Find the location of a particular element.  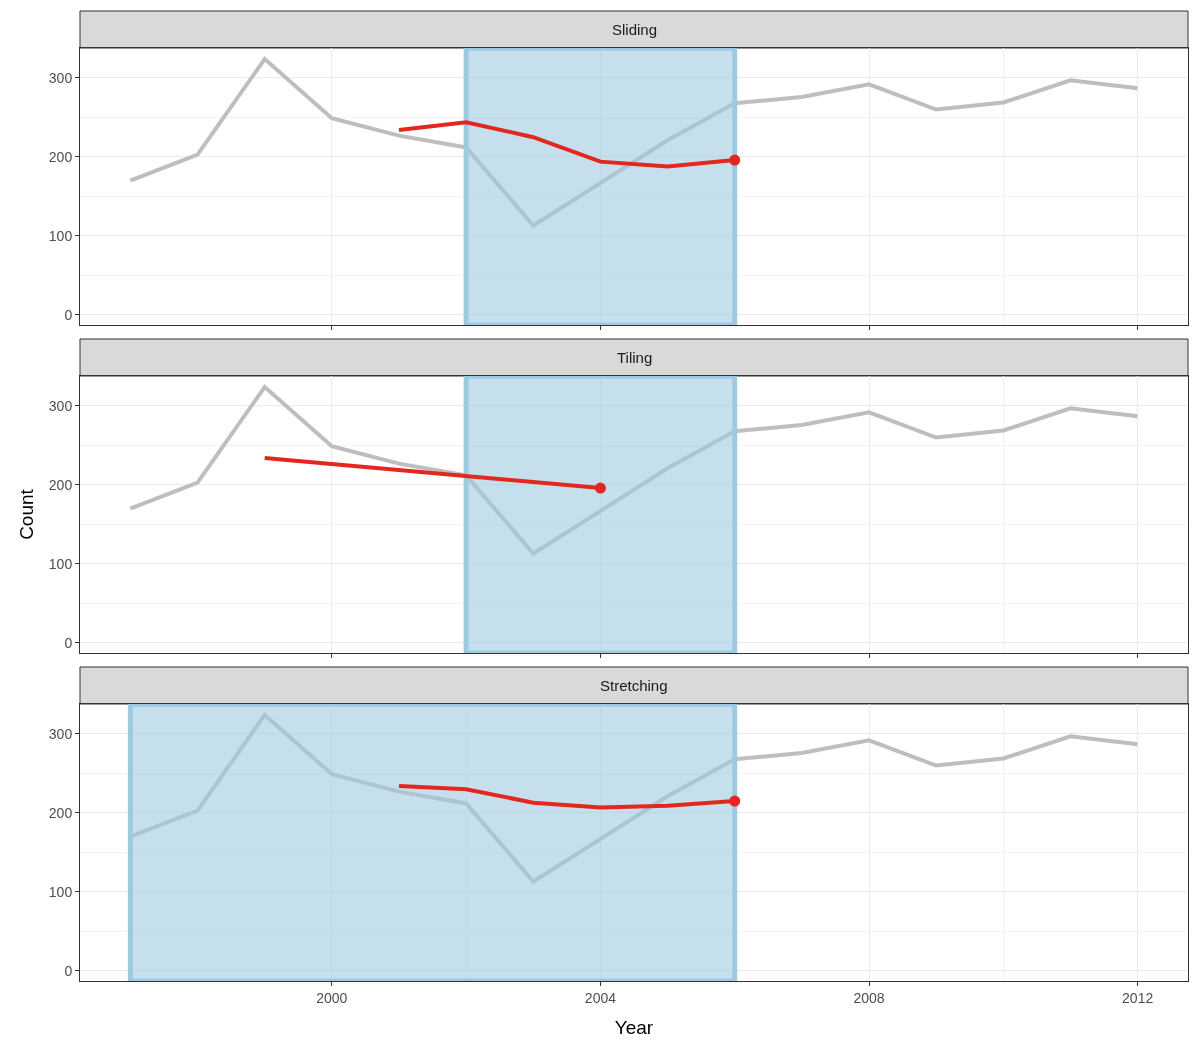

x-tick-label: 2004 is located at coordinates (600, 997).